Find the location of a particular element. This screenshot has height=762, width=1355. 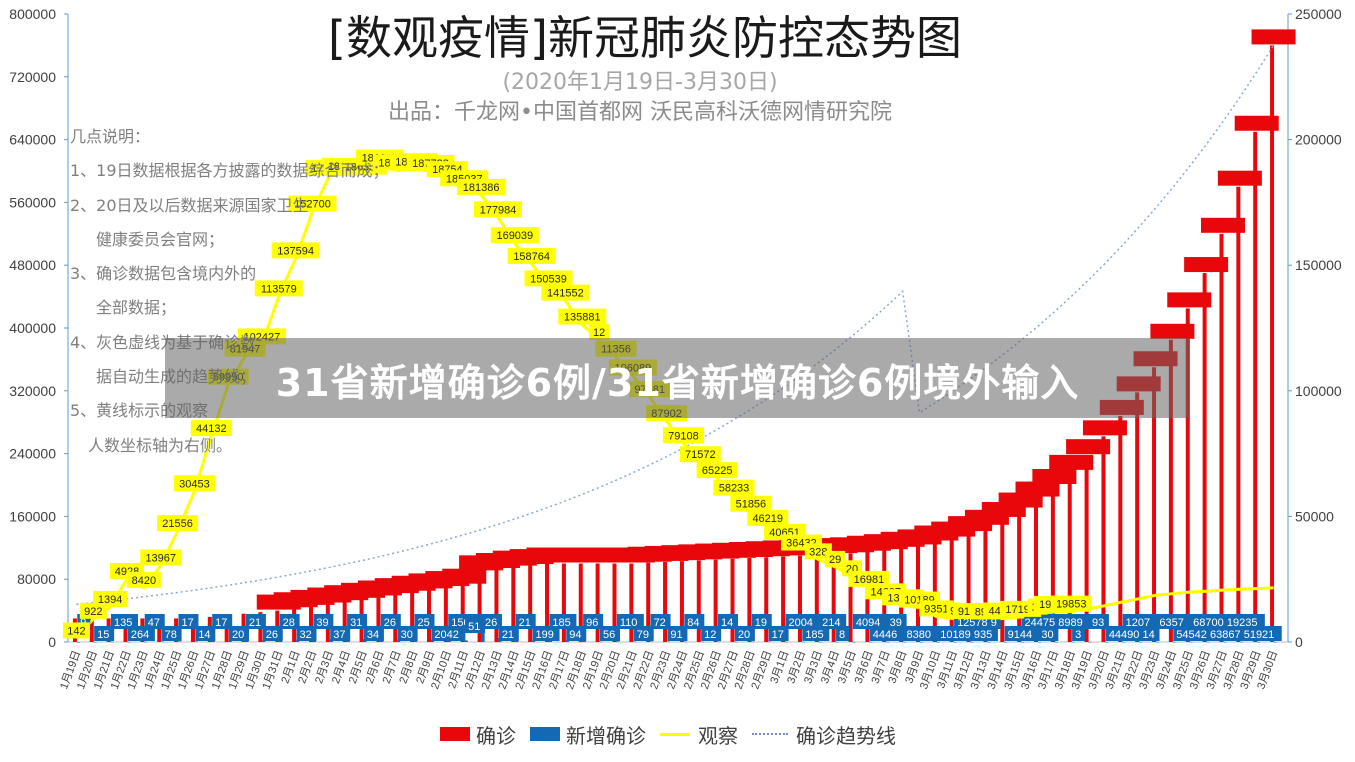

left-tick-label: 800000 is located at coordinates (32, 14).